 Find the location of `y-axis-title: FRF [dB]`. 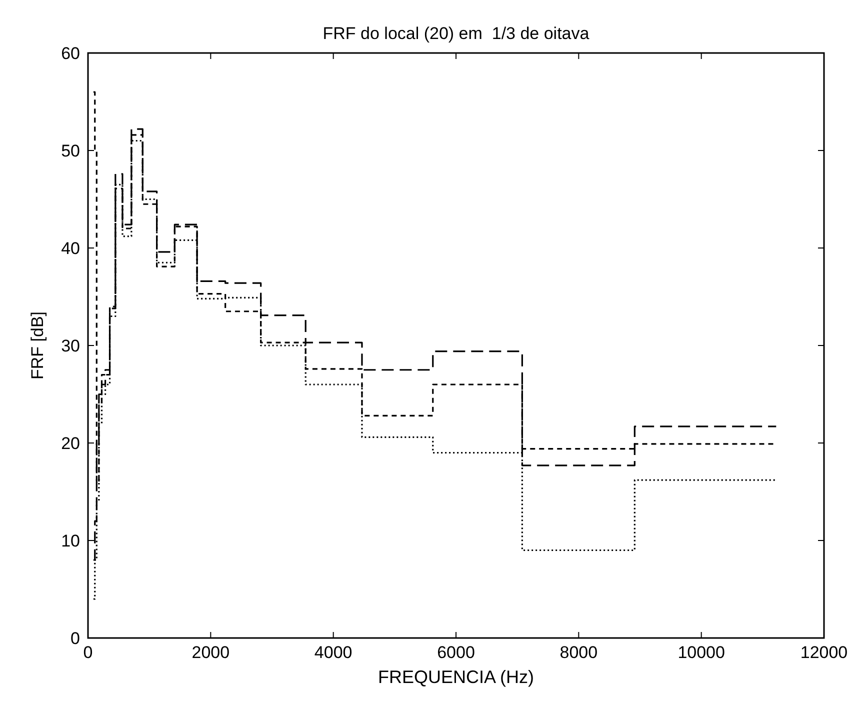

y-axis-title: FRF [dB] is located at coordinates (37, 345).